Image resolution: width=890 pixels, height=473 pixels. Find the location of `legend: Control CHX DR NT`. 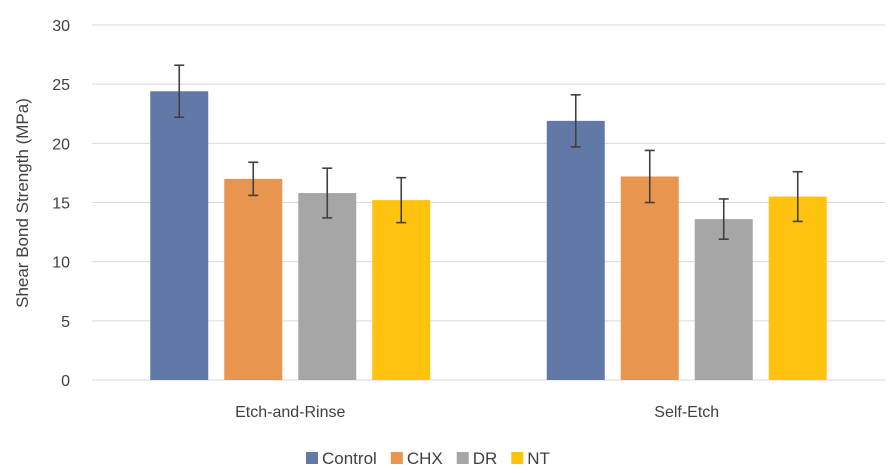

legend: Control CHX DR NT is located at coordinates (428, 458).